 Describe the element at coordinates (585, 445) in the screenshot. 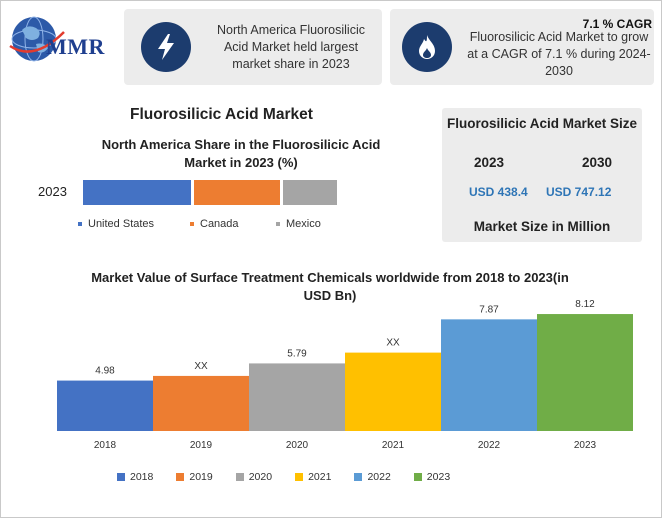

I see `x-tick-2023: 2023` at that location.